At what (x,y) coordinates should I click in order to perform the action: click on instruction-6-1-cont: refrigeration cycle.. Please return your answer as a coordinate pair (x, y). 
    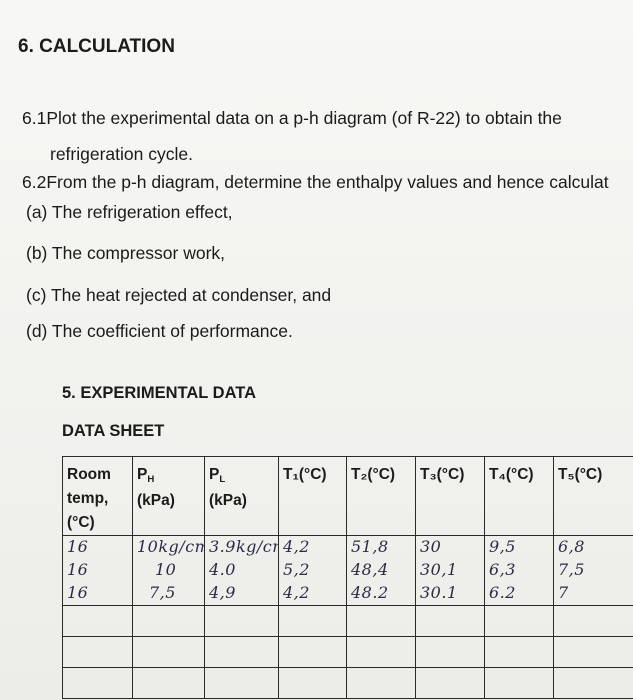
    Looking at the image, I should click on (121, 154).